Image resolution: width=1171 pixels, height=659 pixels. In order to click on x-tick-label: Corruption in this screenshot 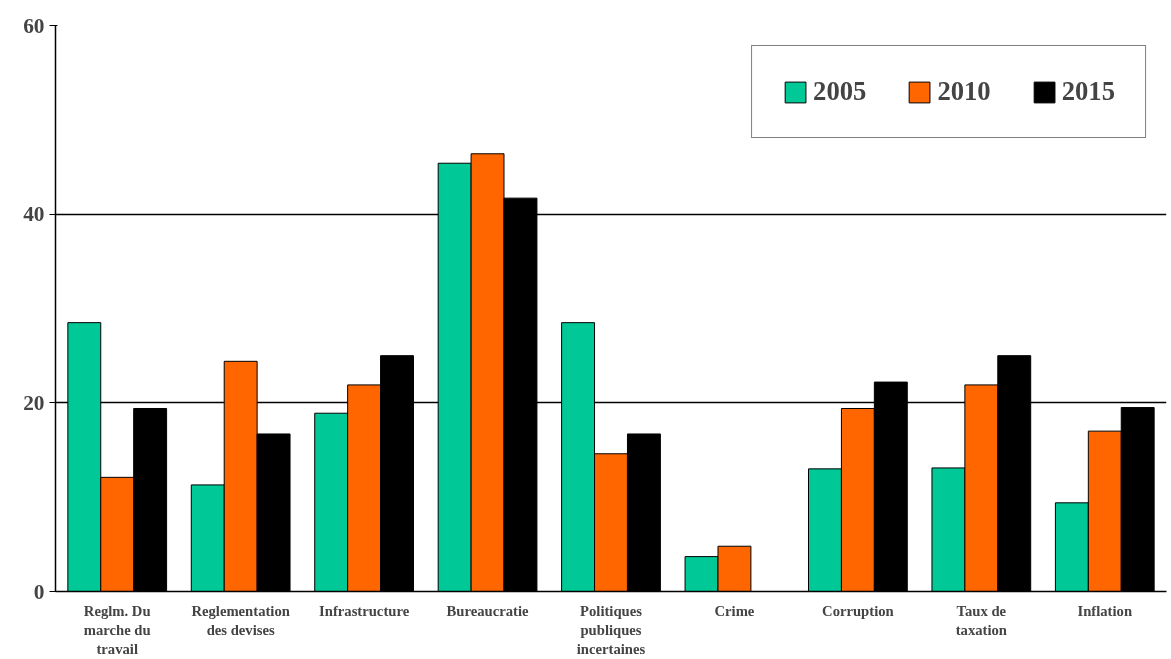, I will do `click(858, 610)`.